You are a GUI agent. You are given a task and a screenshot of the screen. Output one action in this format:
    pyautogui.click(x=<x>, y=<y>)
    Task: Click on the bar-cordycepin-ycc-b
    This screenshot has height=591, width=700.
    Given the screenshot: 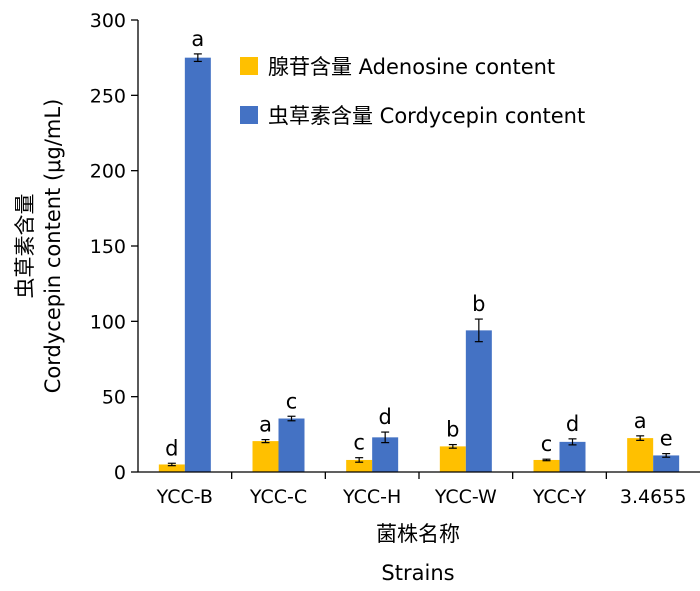 What is the action you would take?
    pyautogui.click(x=197, y=265)
    